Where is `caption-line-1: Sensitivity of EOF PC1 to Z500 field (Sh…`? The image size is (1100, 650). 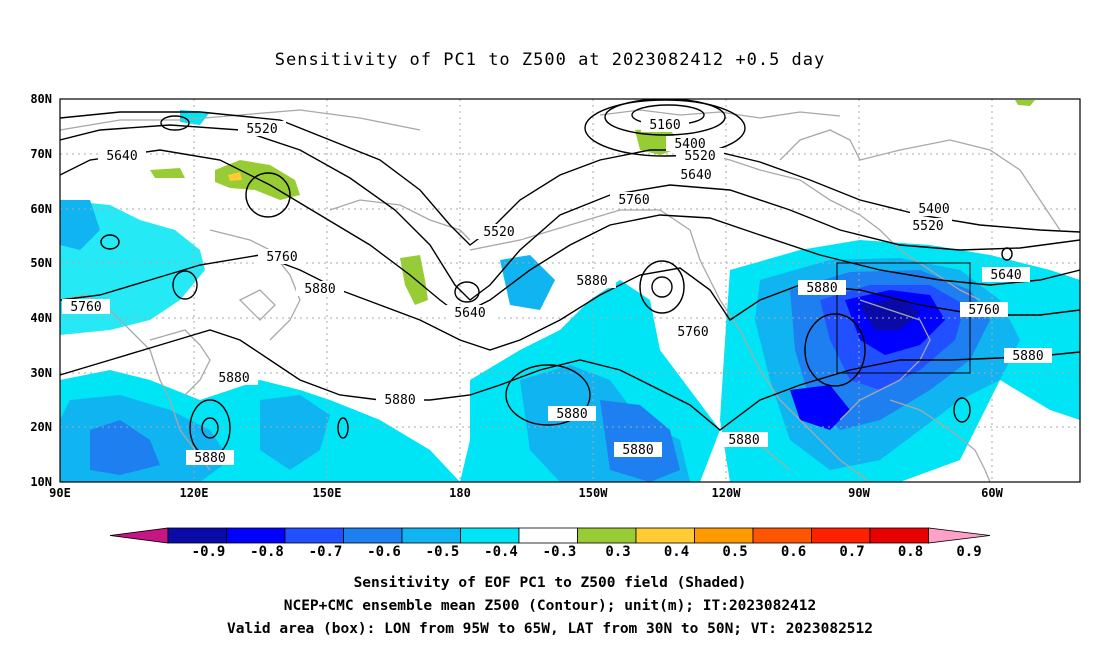 caption-line-1: Sensitivity of EOF PC1 to Z500 field (Sh… is located at coordinates (550, 583).